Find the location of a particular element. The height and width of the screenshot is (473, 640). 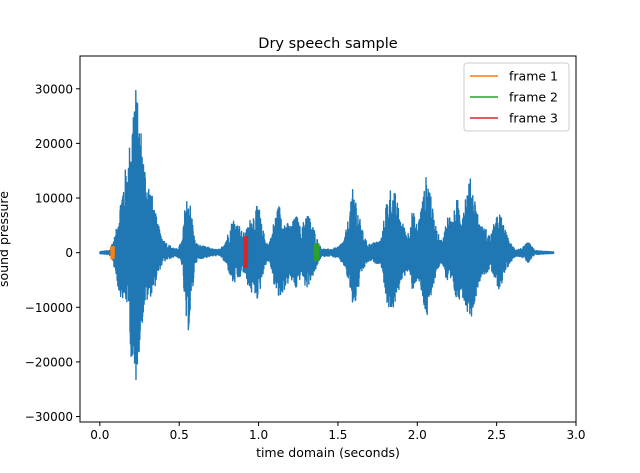

y-tick-label: −20000 is located at coordinates (49, 362).